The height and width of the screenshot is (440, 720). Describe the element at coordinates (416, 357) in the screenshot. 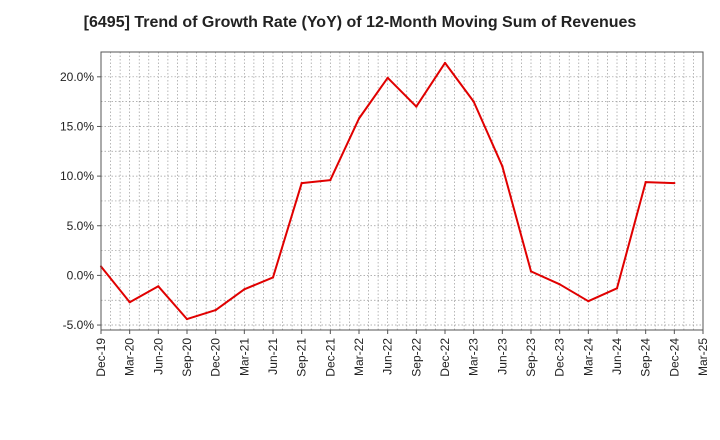

I see `x-tick-label: Sep-22` at that location.